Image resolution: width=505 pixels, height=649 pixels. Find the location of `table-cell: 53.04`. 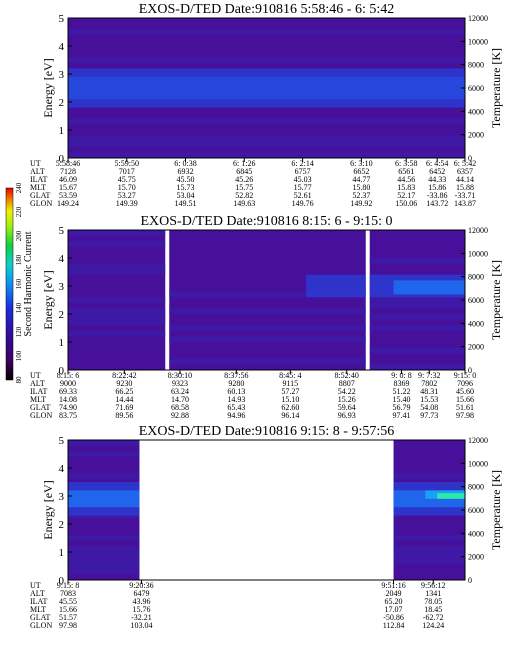

table-cell: 53.04 is located at coordinates (186, 195).